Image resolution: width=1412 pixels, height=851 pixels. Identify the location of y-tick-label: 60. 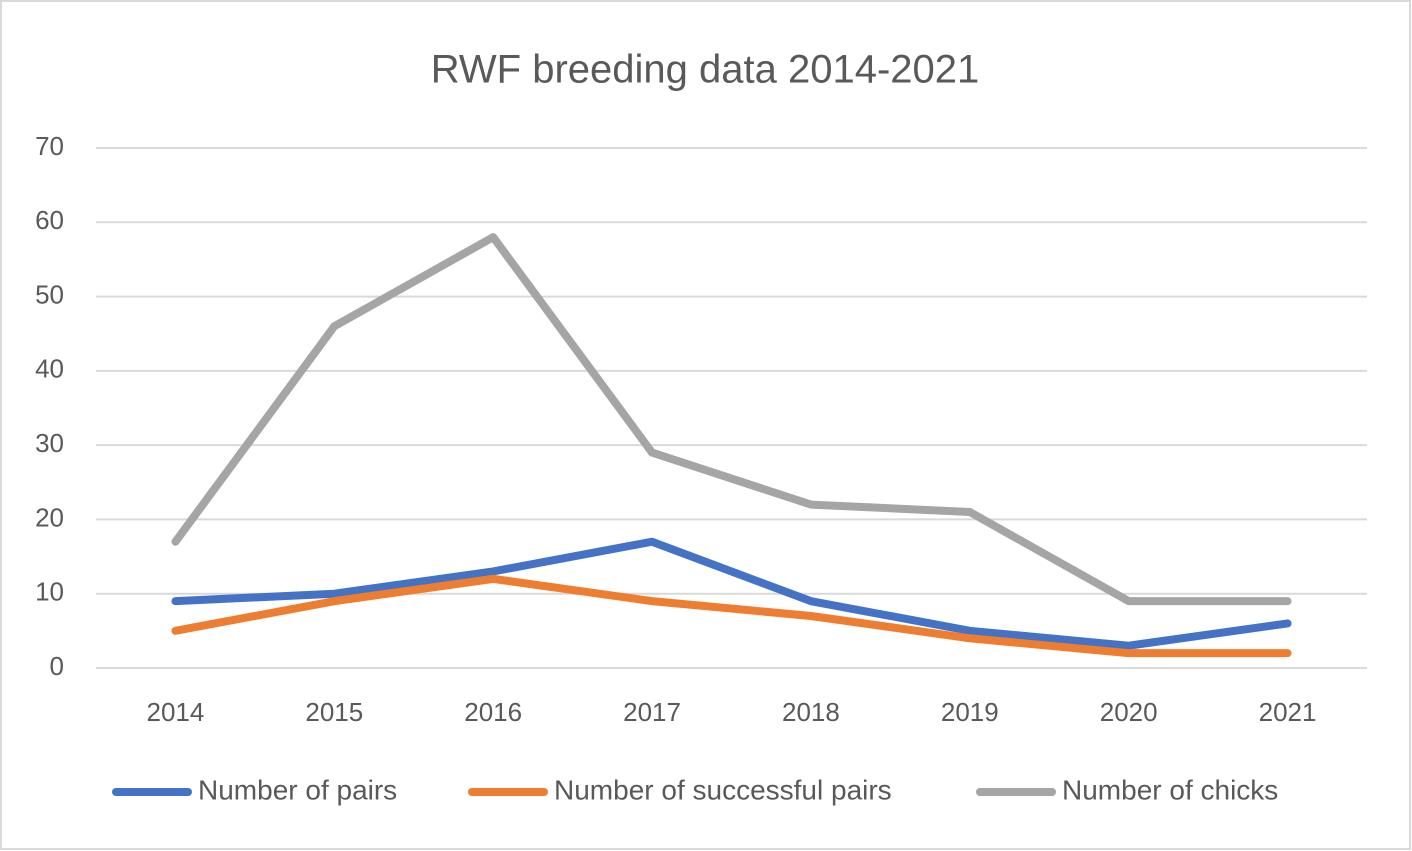
(49, 220).